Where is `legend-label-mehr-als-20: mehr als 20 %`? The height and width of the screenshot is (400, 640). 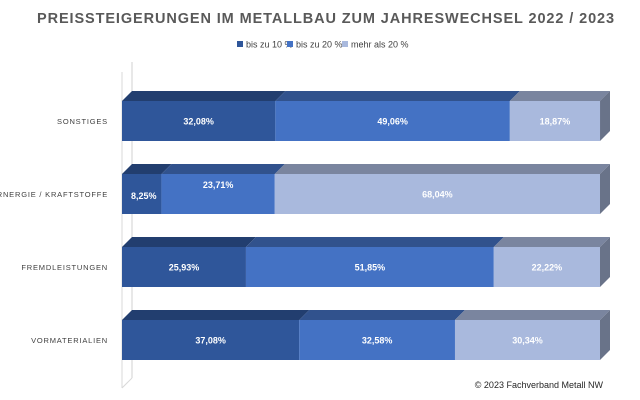 legend-label-mehr-als-20: mehr als 20 % is located at coordinates (380, 45).